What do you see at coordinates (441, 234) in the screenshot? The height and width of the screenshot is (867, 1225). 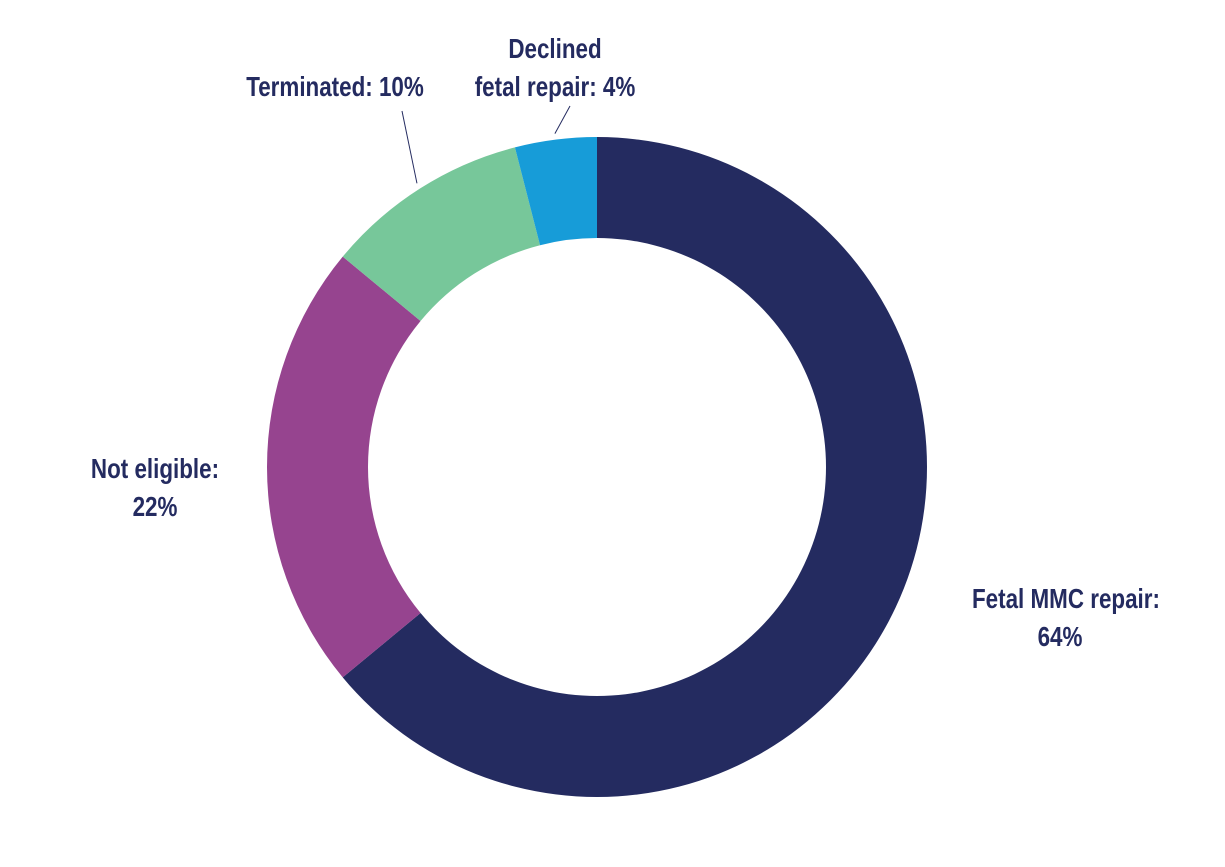 I see `slice-terminated` at bounding box center [441, 234].